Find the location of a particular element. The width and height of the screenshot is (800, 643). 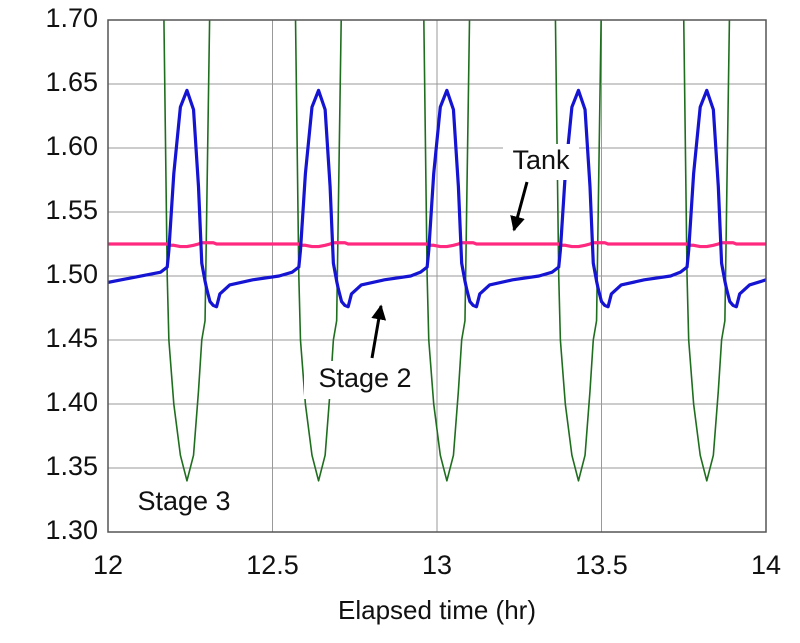

x-tick-label: 12 is located at coordinates (108, 565).